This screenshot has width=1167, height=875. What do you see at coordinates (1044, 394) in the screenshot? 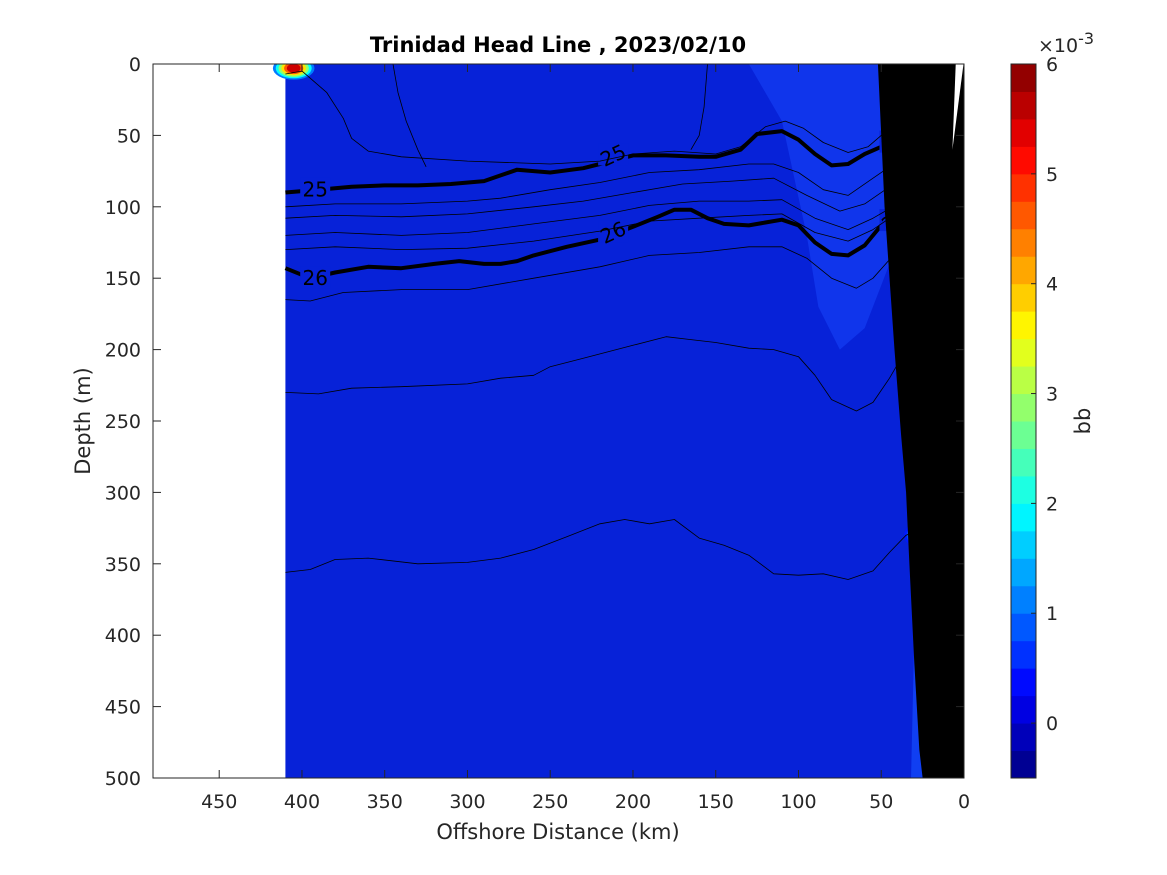
I see `colorbar-ticks: 0 1 2 3 4 5 6` at bounding box center [1044, 394].